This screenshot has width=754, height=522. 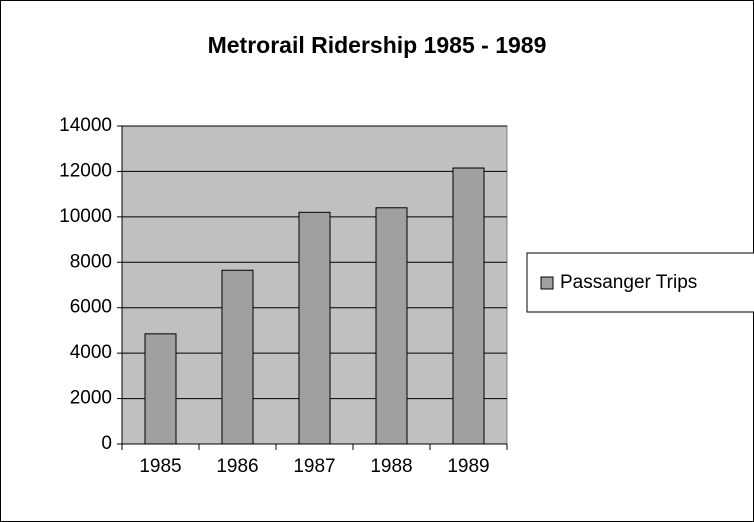 What do you see at coordinates (85, 216) in the screenshot?
I see `y-tick-label: 10000` at bounding box center [85, 216].